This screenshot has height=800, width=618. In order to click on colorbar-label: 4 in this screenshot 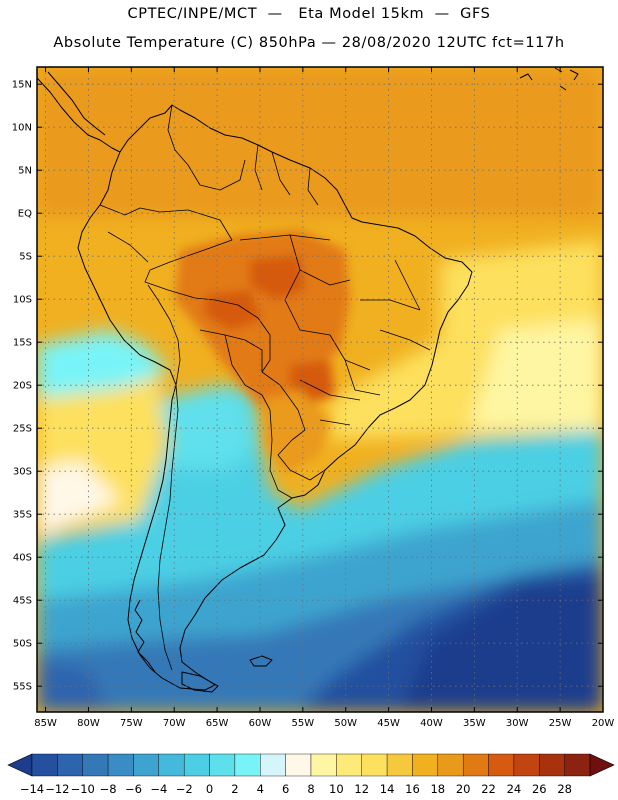, I will do `click(260, 789)`.